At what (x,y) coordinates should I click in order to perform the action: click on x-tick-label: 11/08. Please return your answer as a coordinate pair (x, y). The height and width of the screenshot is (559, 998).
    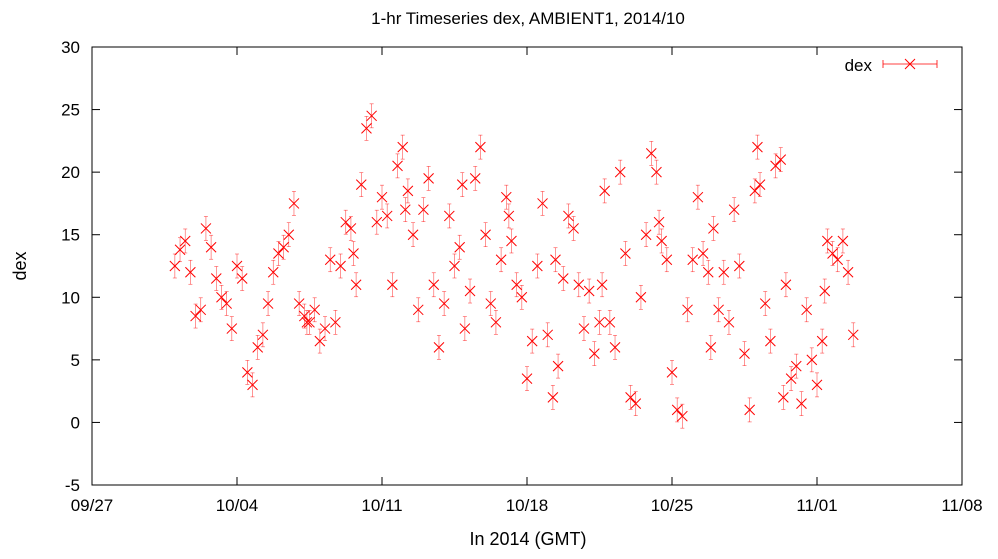
    Looking at the image, I should click on (961, 505).